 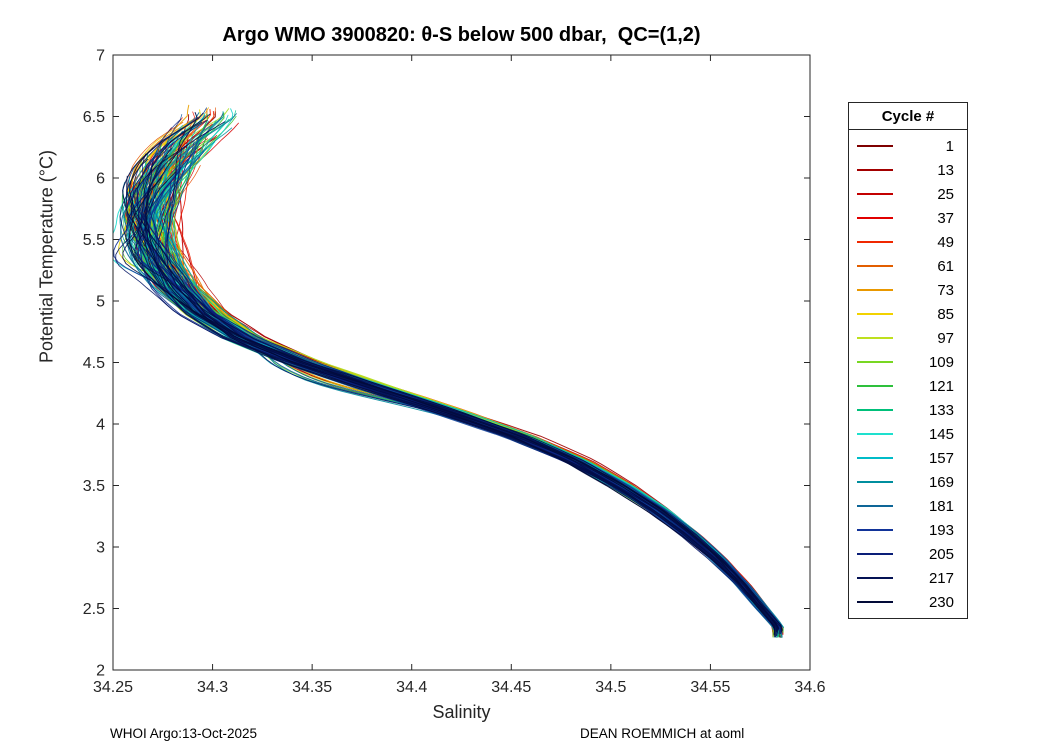 I want to click on legend-cycle-label: 97, so click(x=945, y=338).